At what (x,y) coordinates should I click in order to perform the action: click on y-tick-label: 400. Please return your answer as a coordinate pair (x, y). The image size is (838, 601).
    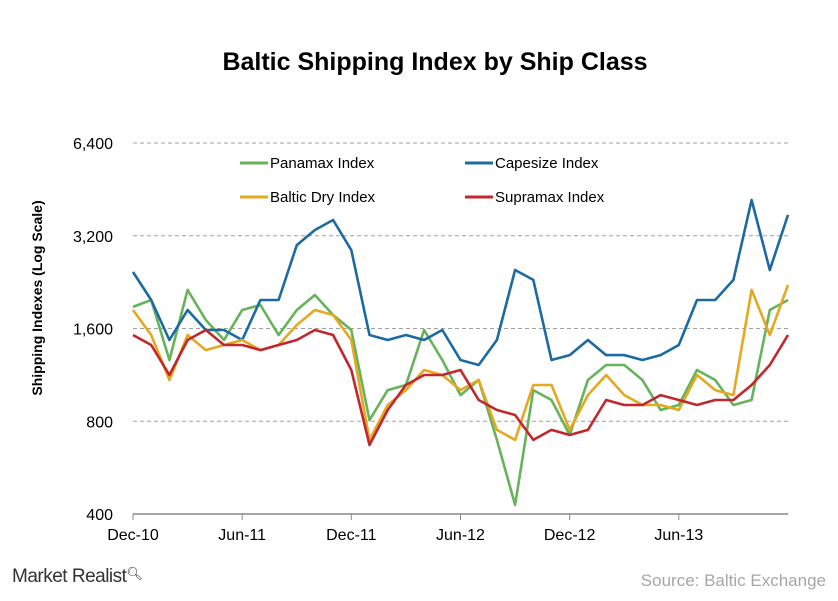
    Looking at the image, I should click on (99, 515).